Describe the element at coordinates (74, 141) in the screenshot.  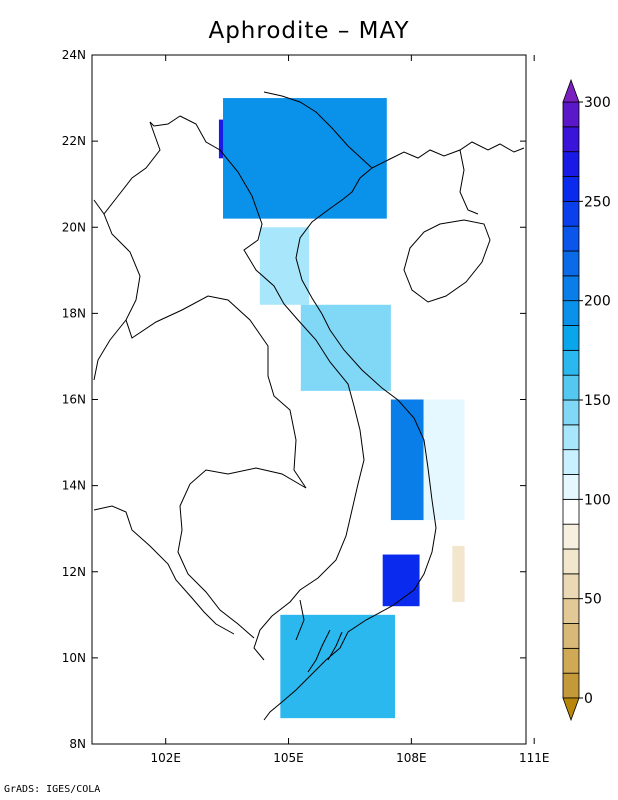
I see `lat-tick-label: 22N` at that location.